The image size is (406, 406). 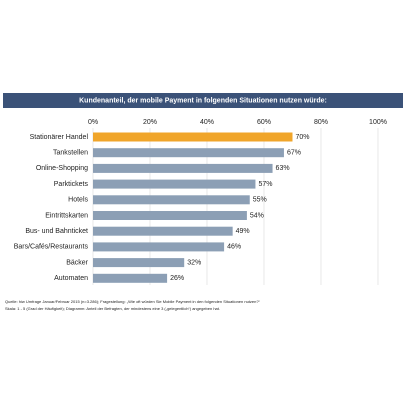 I want to click on category-label: Eintrittskarten, so click(x=66, y=215).